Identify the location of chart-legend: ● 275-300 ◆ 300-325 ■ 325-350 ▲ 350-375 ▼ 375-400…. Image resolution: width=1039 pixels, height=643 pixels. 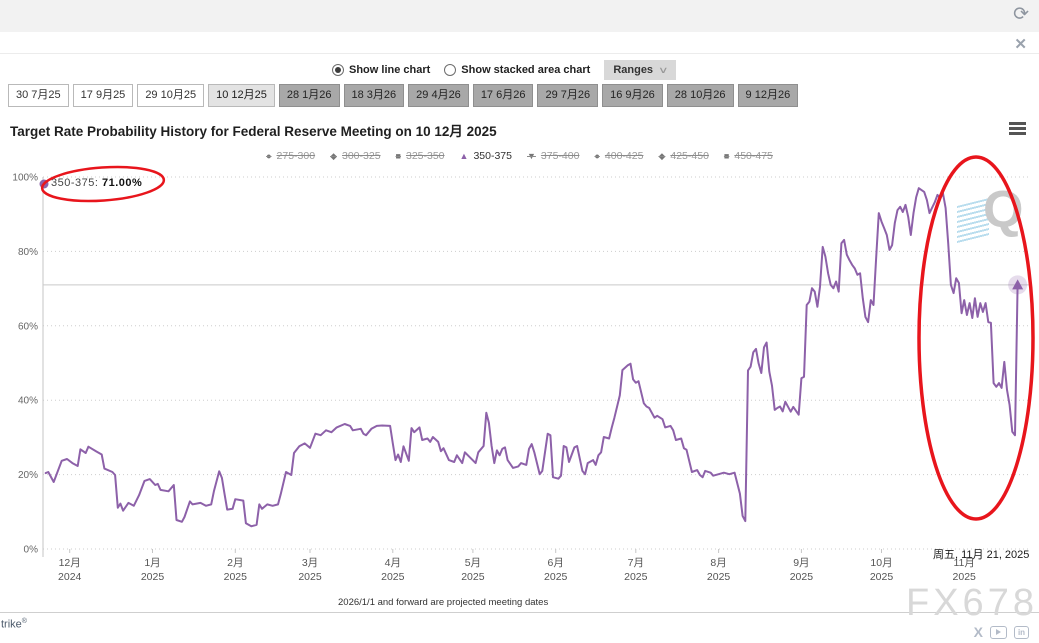
(519, 156).